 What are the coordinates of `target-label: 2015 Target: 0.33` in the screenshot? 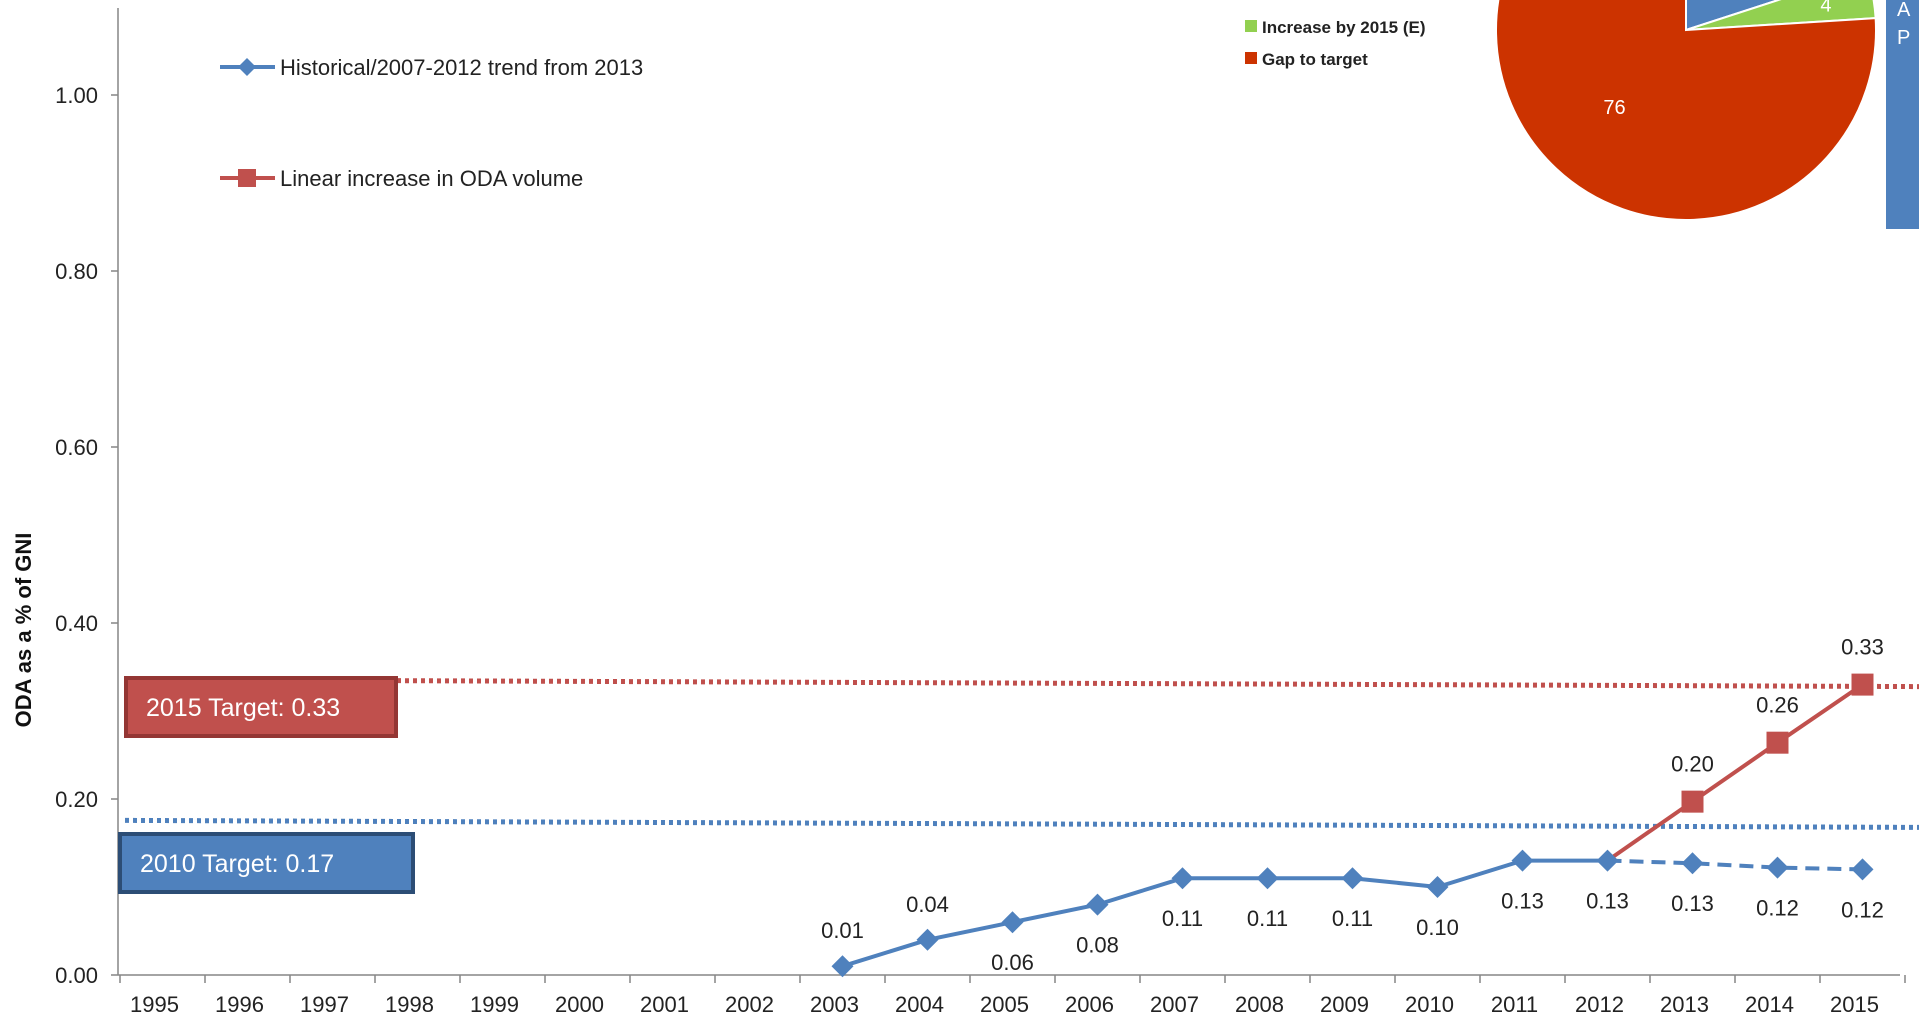 It's located at (243, 708).